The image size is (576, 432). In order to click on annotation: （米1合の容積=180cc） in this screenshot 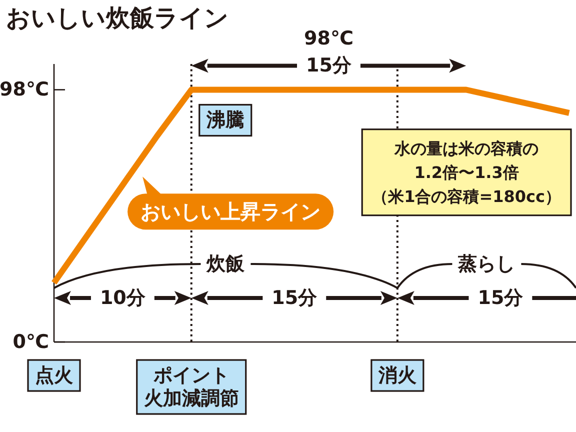, I will do `click(466, 196)`.